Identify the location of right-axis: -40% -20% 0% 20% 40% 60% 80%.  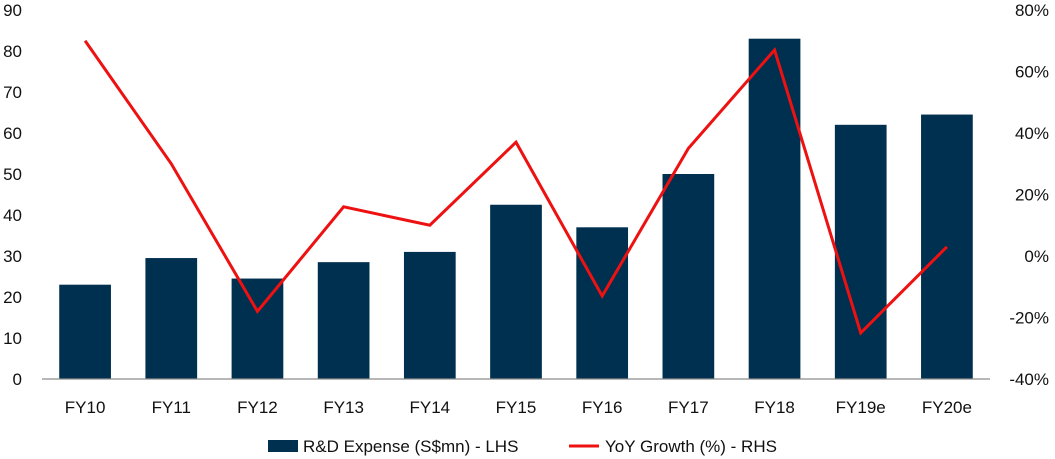
(1029, 195).